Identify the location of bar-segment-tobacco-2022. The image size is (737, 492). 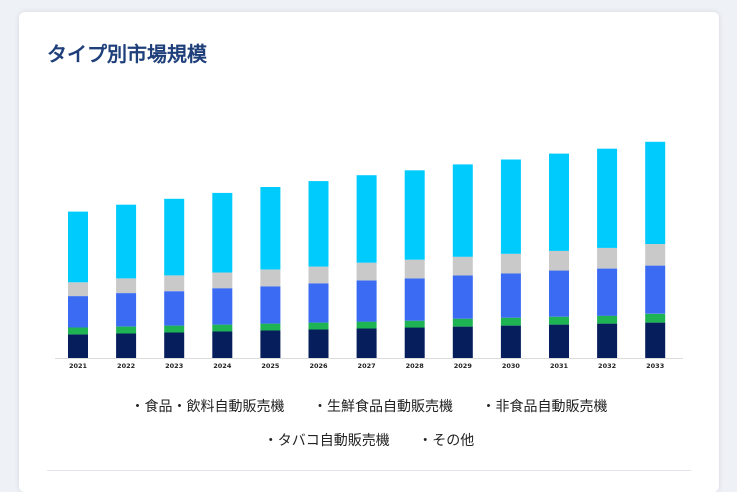
(126, 286).